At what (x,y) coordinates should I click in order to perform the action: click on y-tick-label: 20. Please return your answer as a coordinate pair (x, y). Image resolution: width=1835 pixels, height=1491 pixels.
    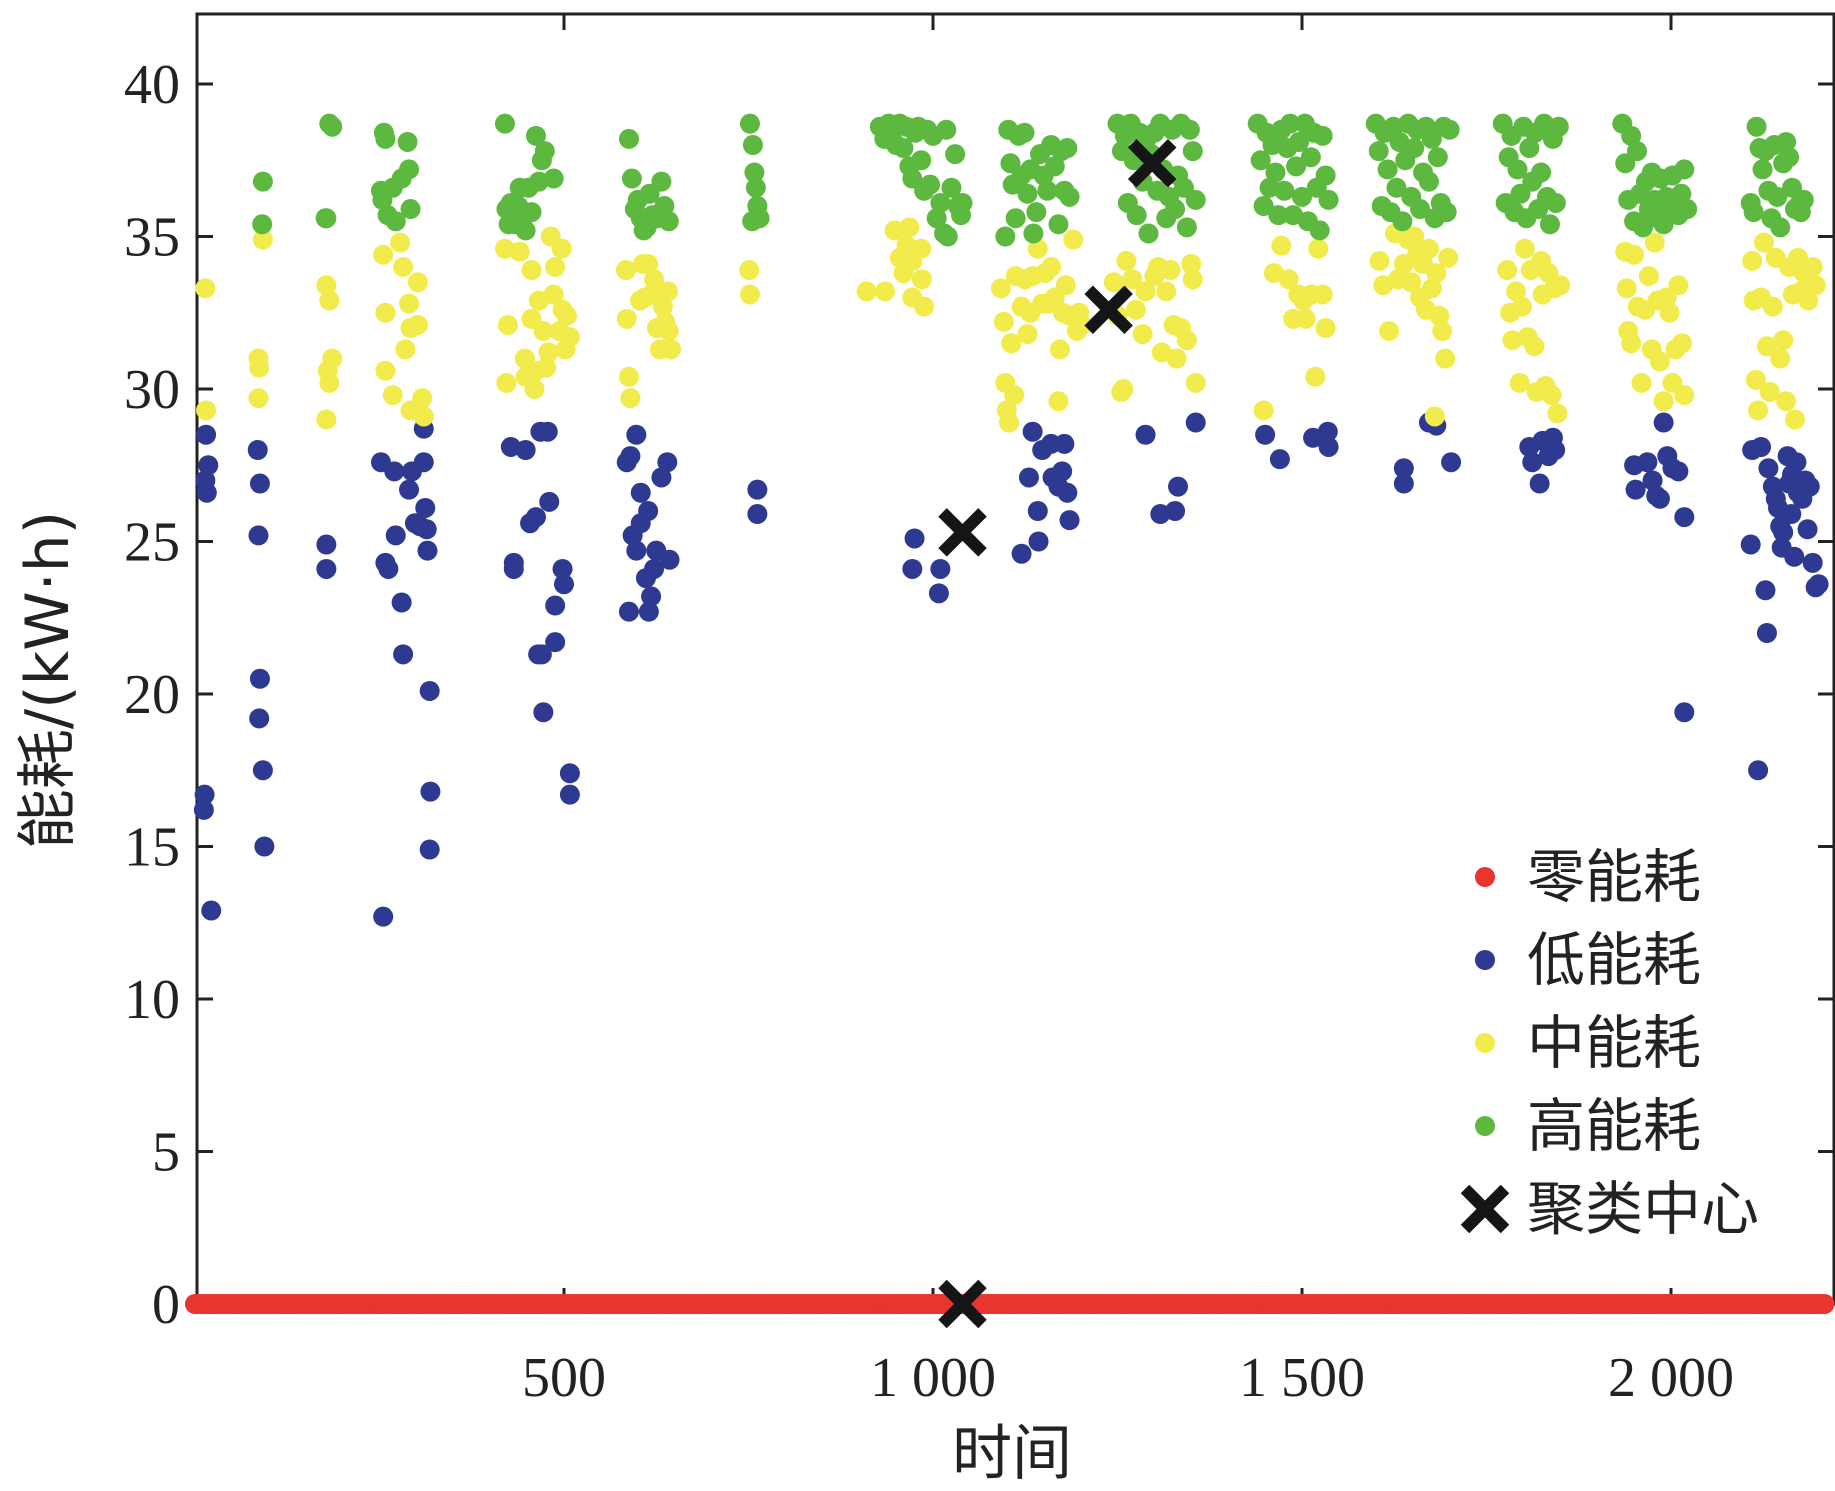
    Looking at the image, I should click on (152, 695).